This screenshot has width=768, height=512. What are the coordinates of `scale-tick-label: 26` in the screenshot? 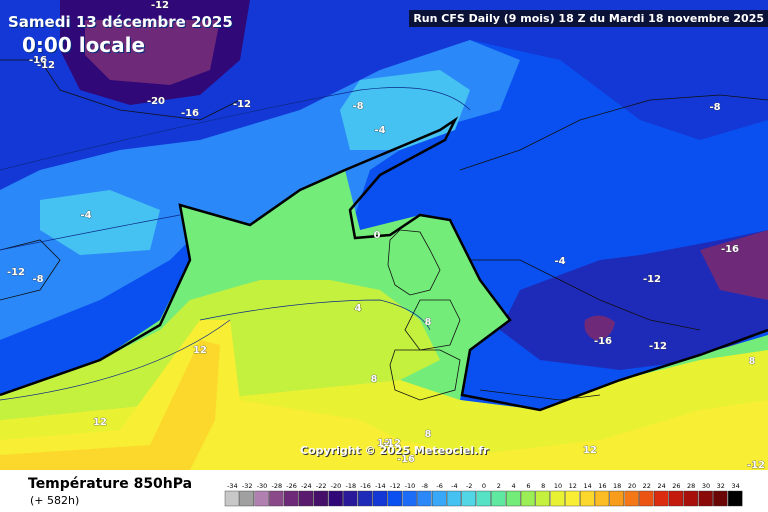 It's located at (676, 486).